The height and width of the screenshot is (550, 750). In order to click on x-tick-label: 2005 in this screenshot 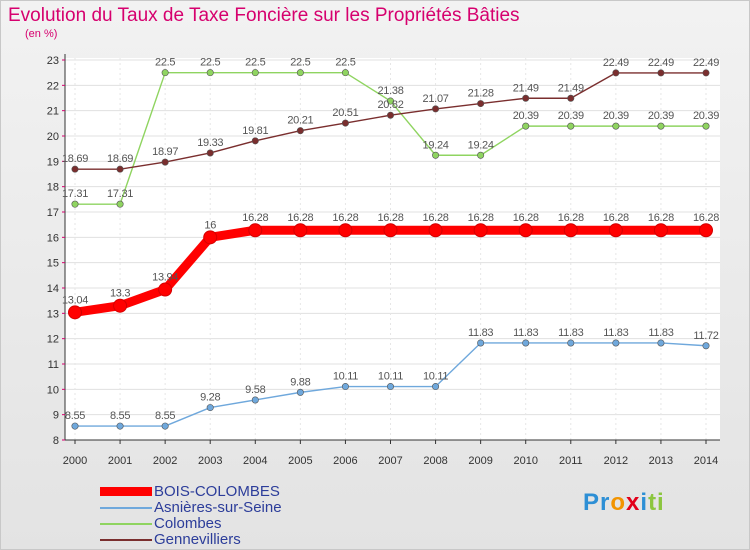, I will do `click(300, 461)`.